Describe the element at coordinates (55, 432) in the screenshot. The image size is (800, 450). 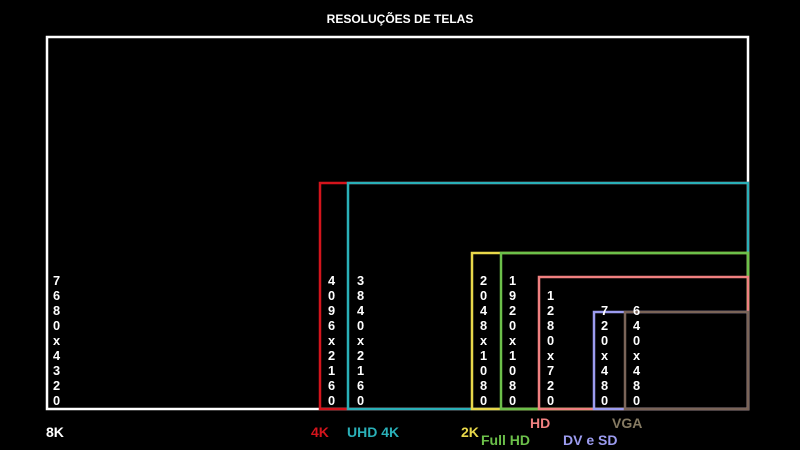
I see `label: 8K` at that location.